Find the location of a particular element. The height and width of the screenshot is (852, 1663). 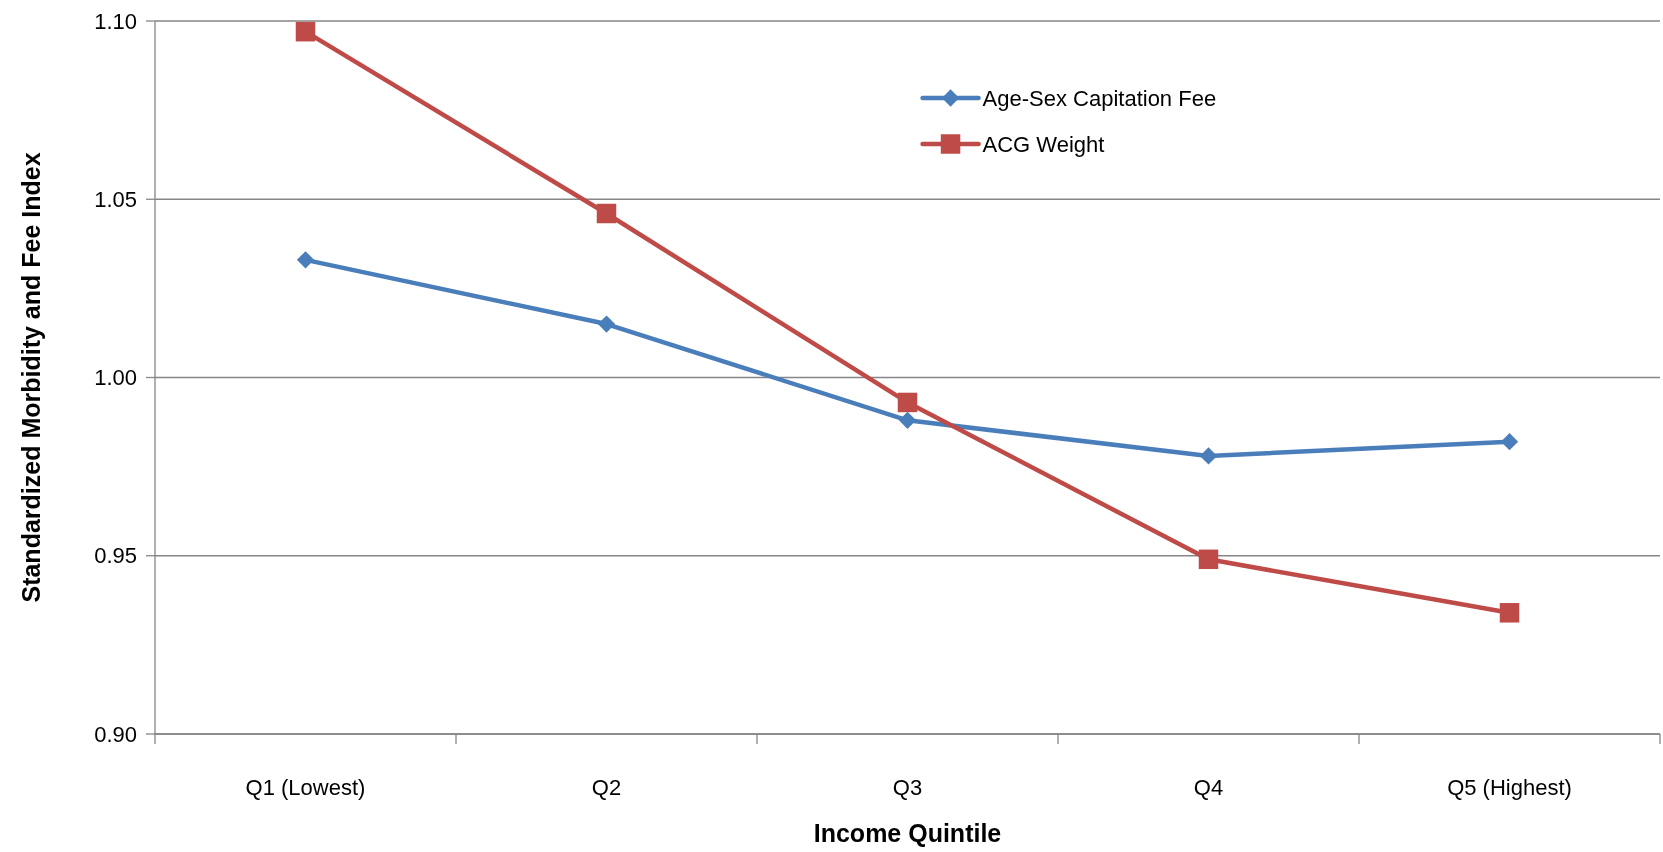

x-tick-label: Q2 is located at coordinates (606, 787).